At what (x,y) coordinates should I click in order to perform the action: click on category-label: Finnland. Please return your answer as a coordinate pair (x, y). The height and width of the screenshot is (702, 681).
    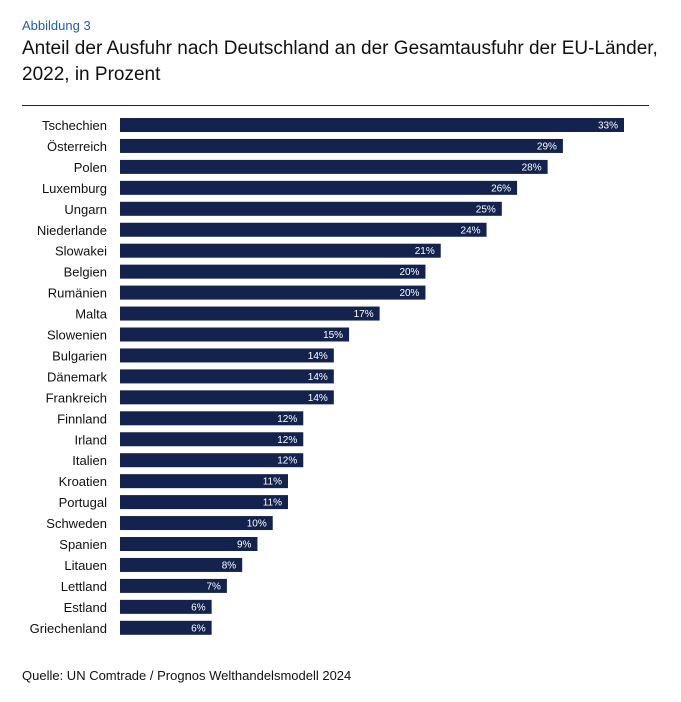
    Looking at the image, I should click on (82, 418).